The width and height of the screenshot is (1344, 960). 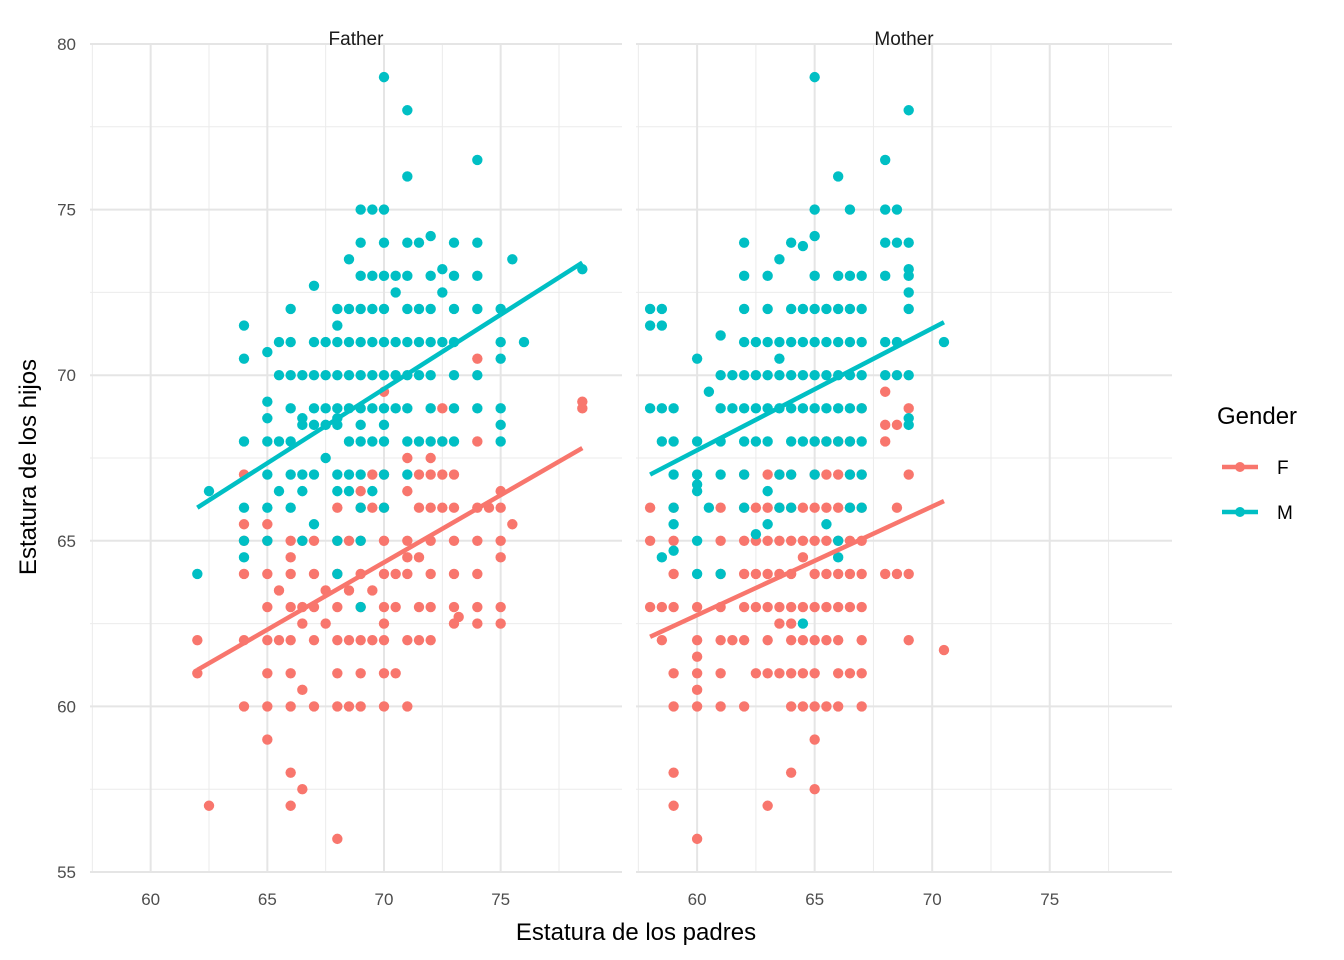 I want to click on legend-title: Gender, so click(x=1257, y=416).